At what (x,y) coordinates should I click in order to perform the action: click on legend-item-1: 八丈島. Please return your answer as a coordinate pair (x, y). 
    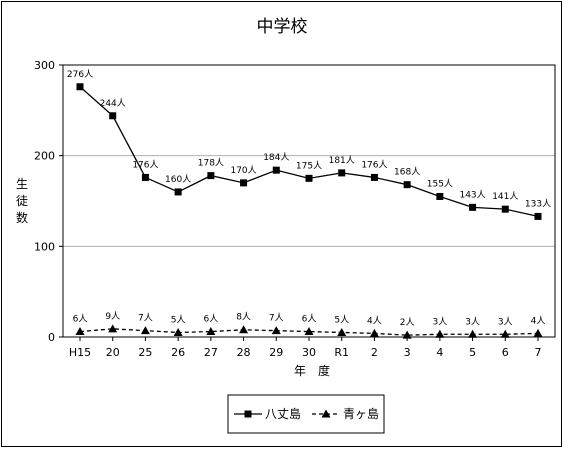
    Looking at the image, I should click on (267, 413).